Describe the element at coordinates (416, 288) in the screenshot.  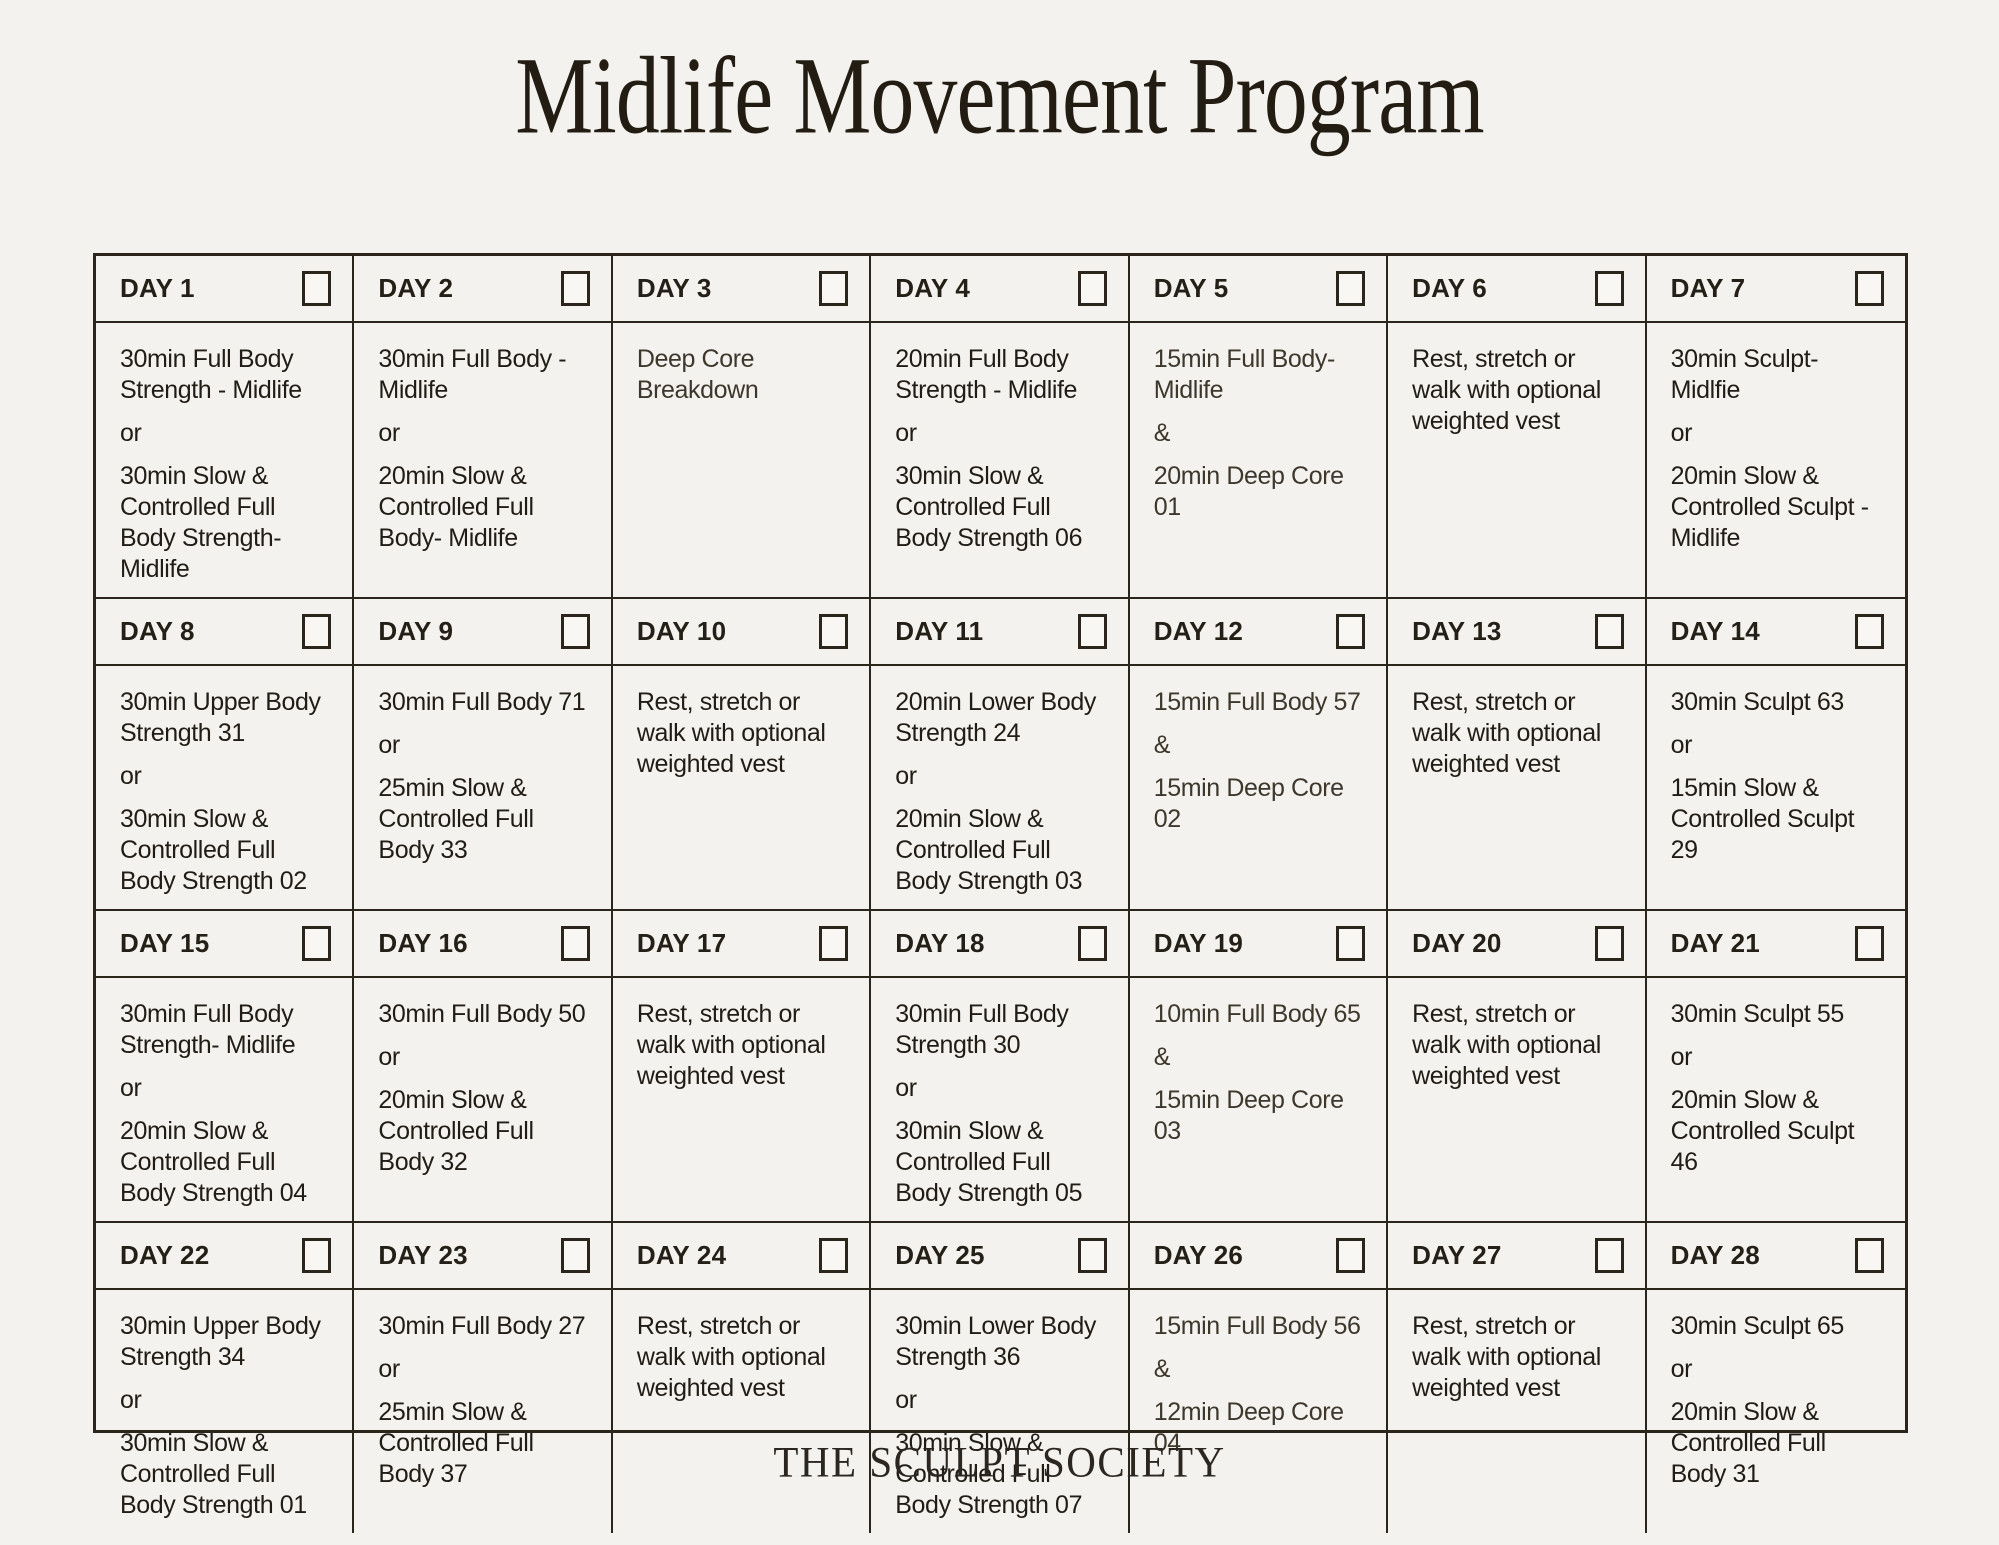
I see `day-label: DAY 2` at that location.